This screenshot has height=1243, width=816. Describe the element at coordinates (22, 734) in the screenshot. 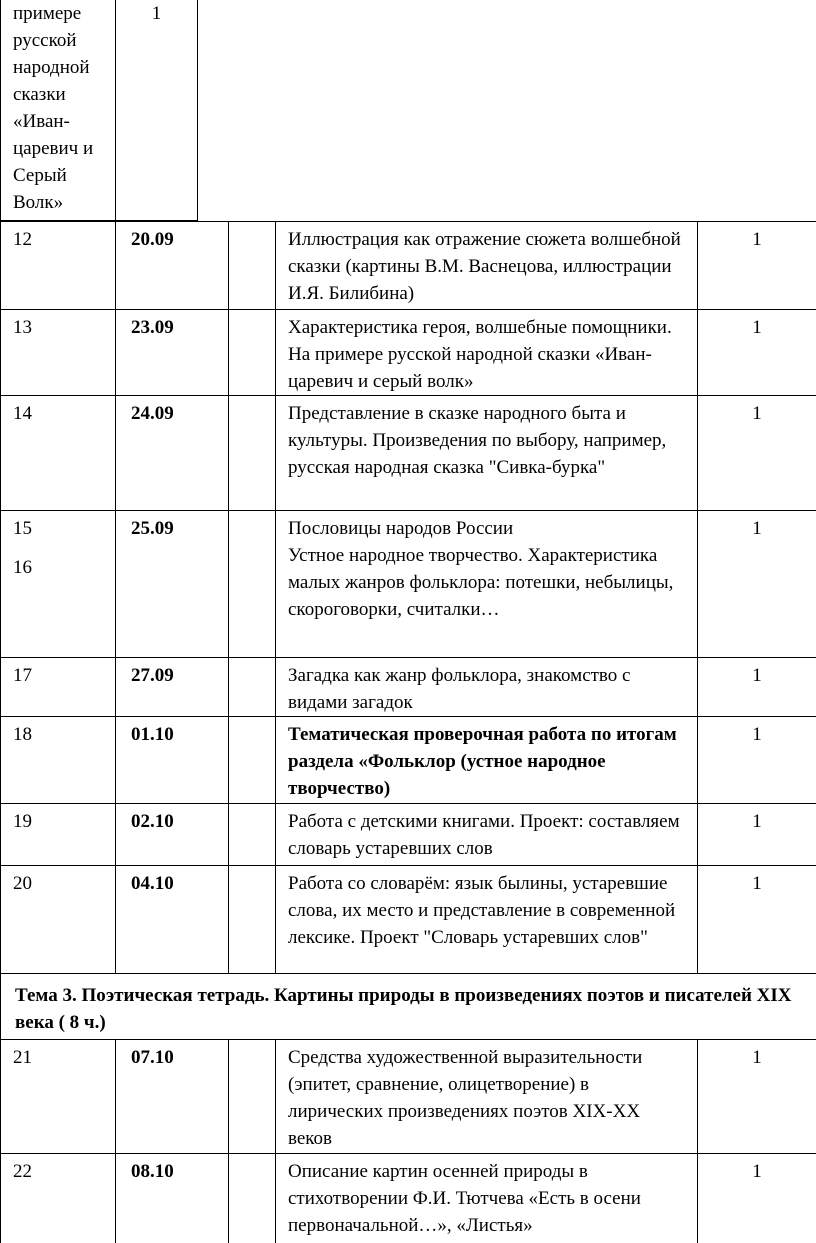

I see `lesson-number: 18` at that location.